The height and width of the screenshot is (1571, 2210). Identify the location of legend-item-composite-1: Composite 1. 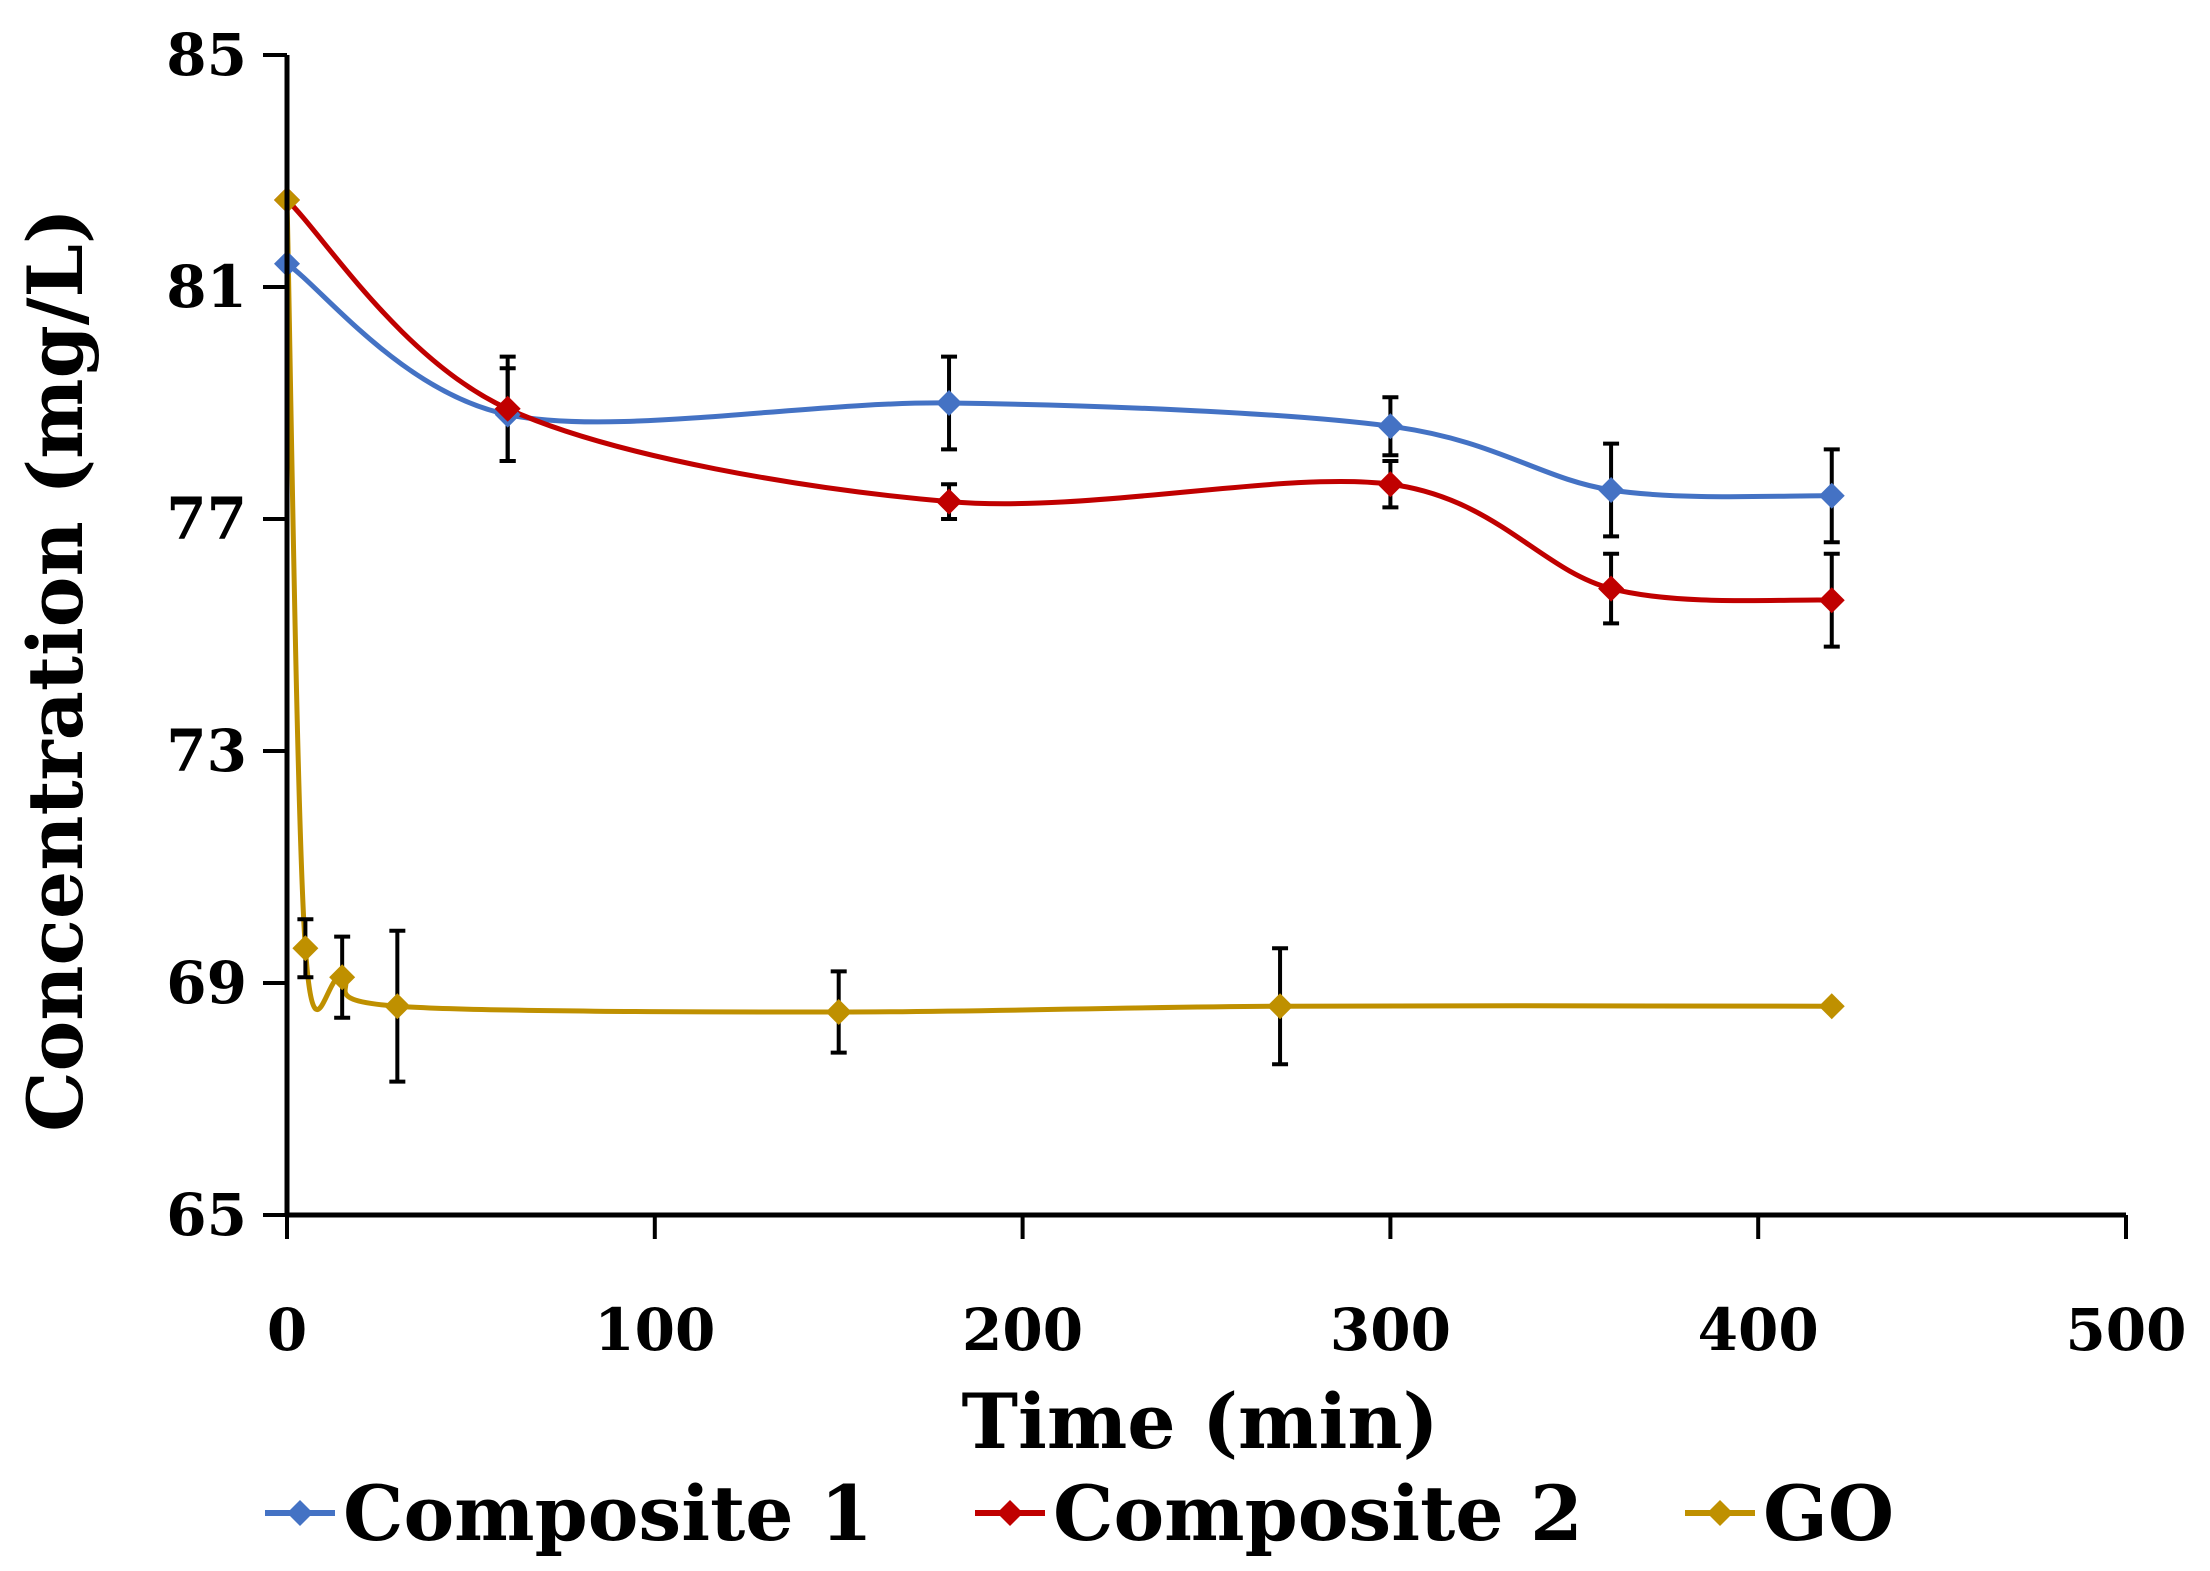
(569, 1513).